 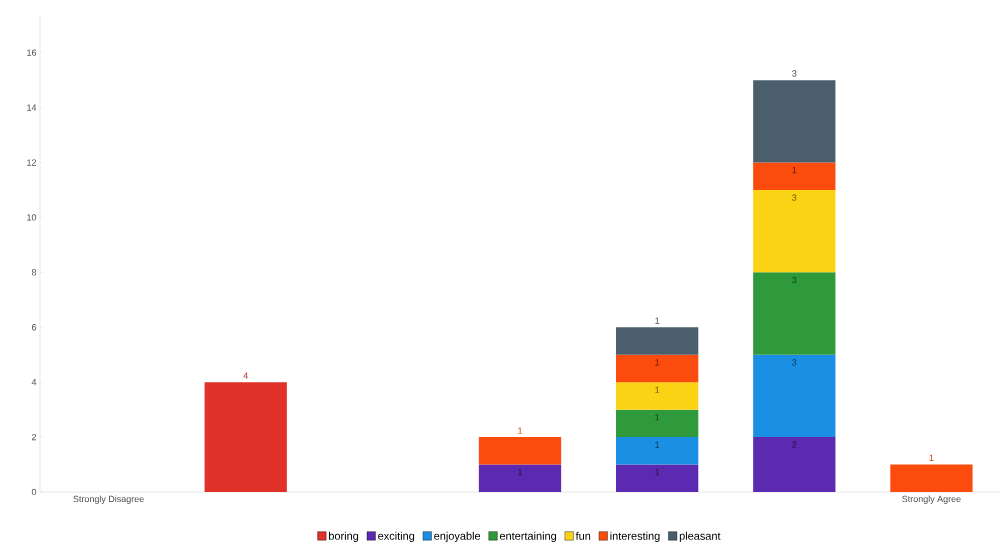 I want to click on data-label: 2, so click(x=794, y=444).